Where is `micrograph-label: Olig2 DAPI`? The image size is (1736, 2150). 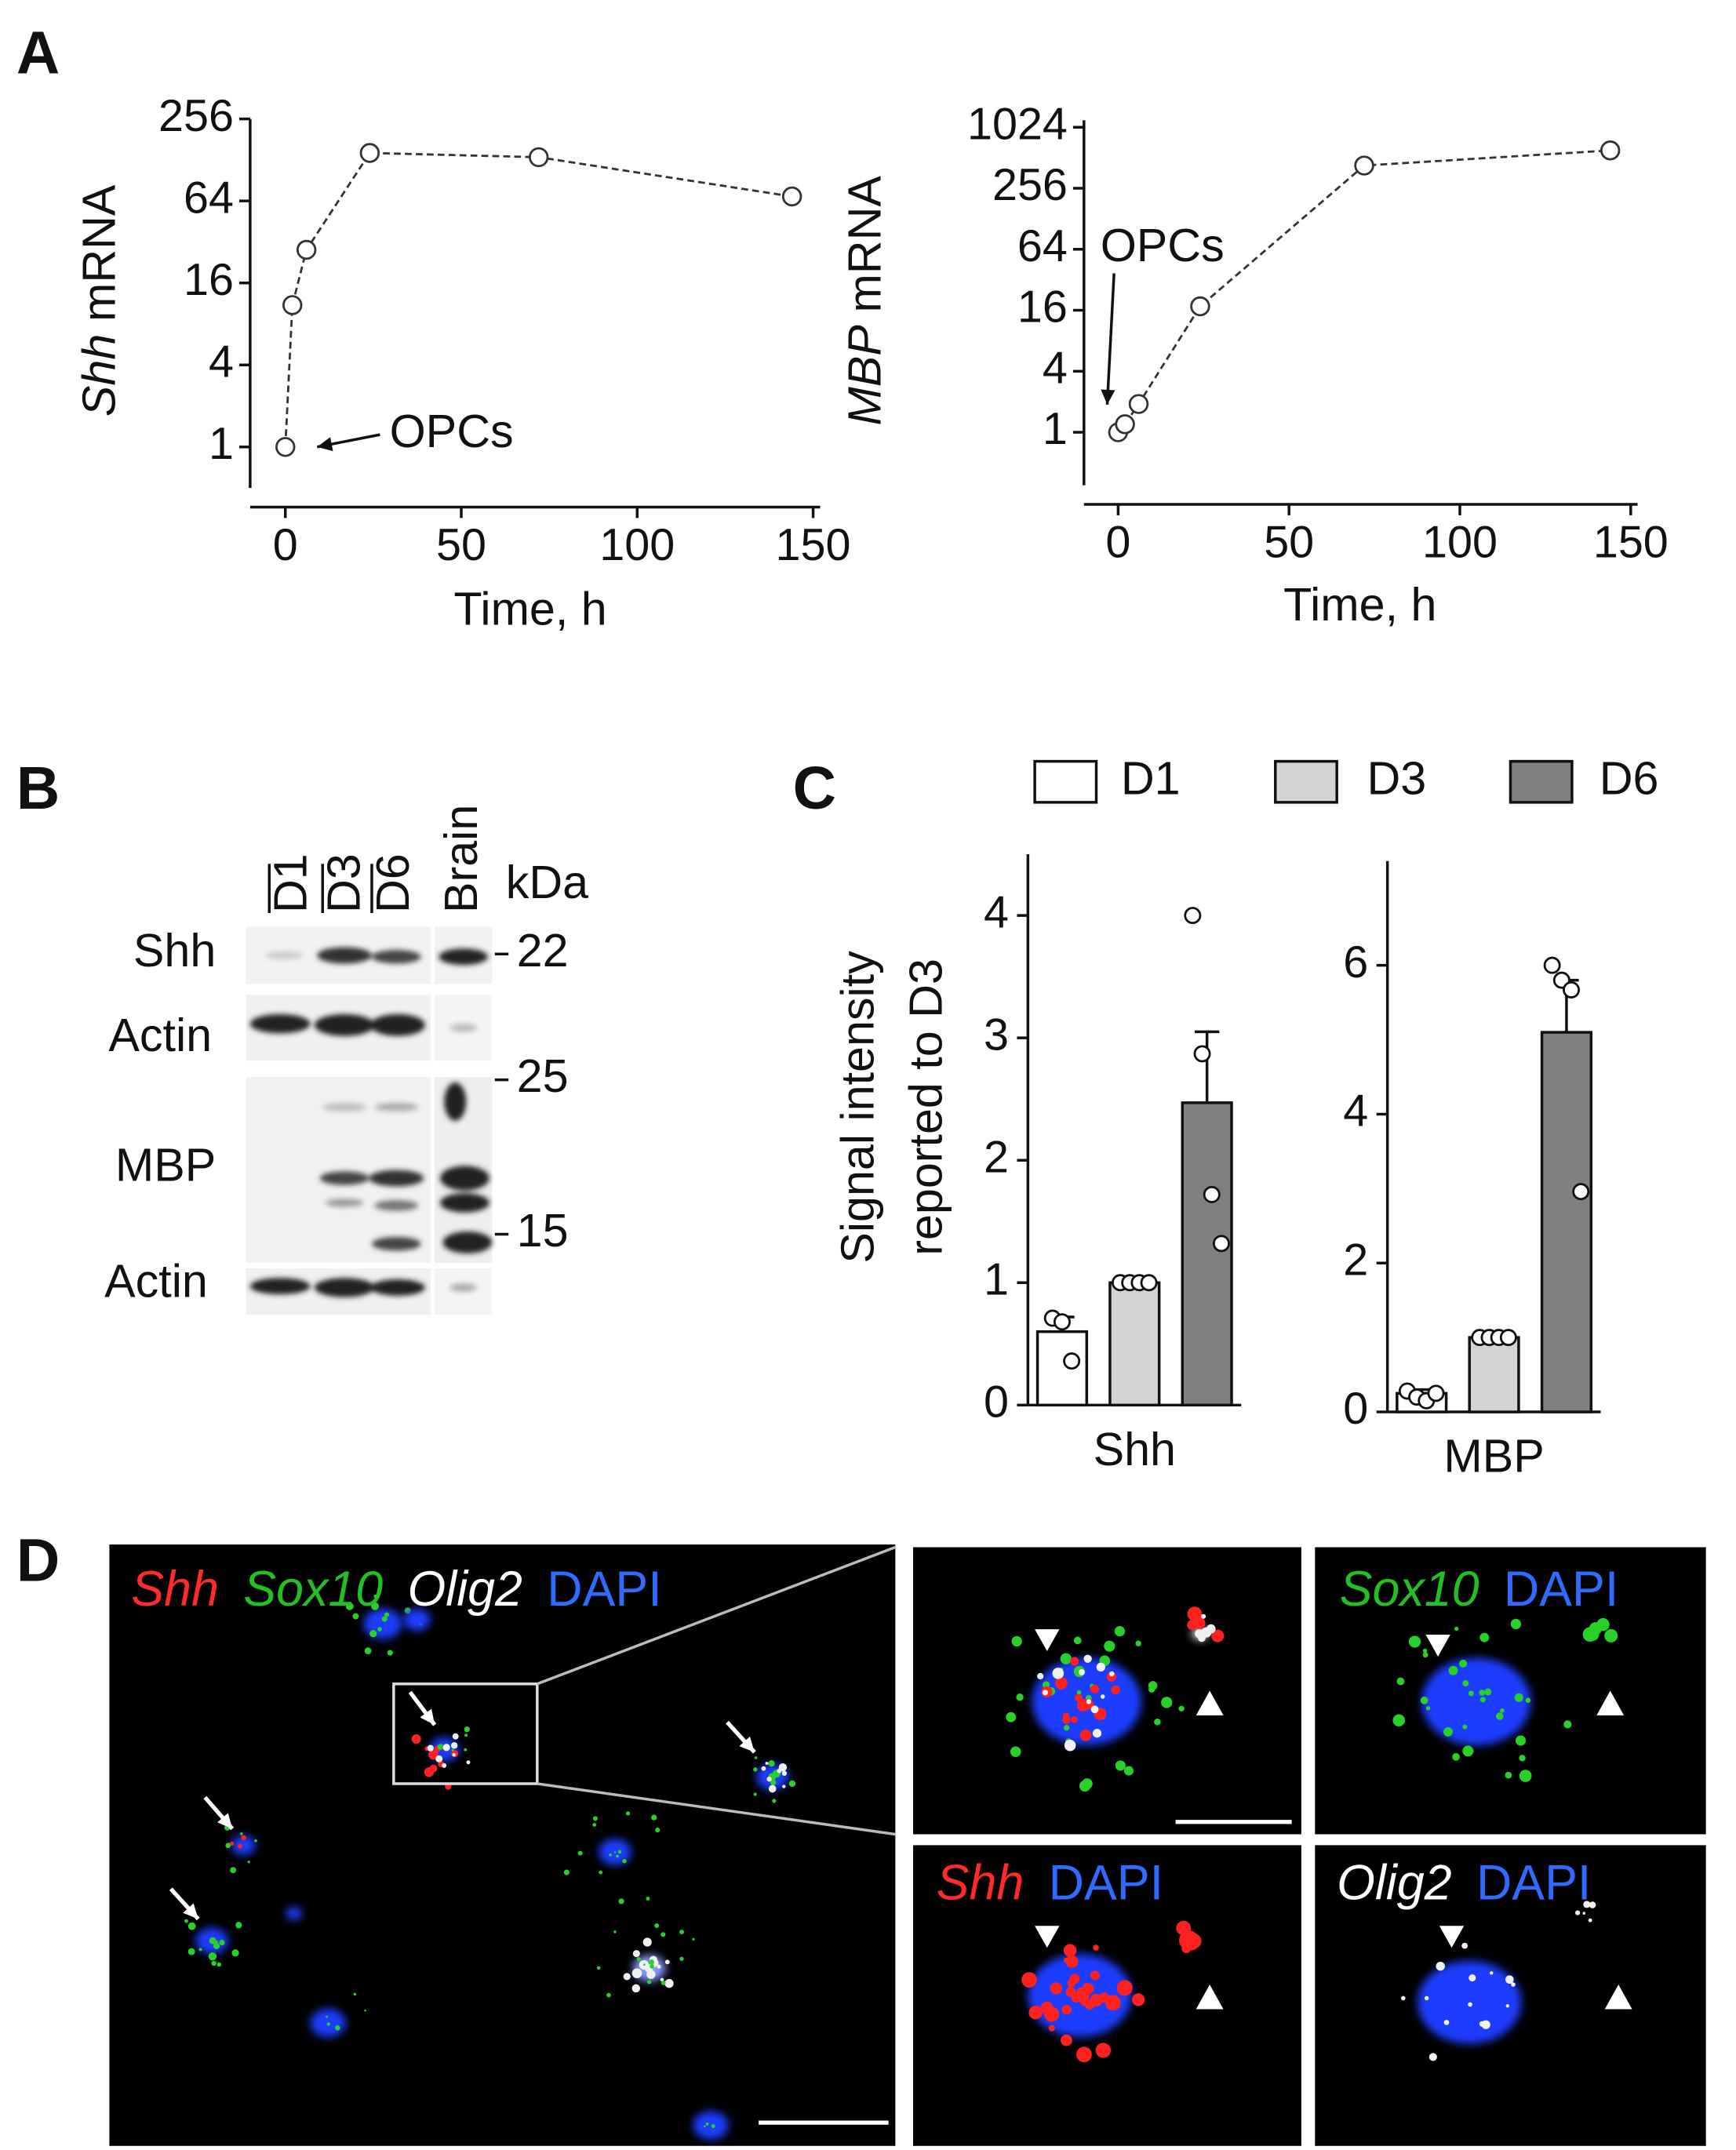
micrograph-label: Olig2 DAPI is located at coordinates (1464, 1883).